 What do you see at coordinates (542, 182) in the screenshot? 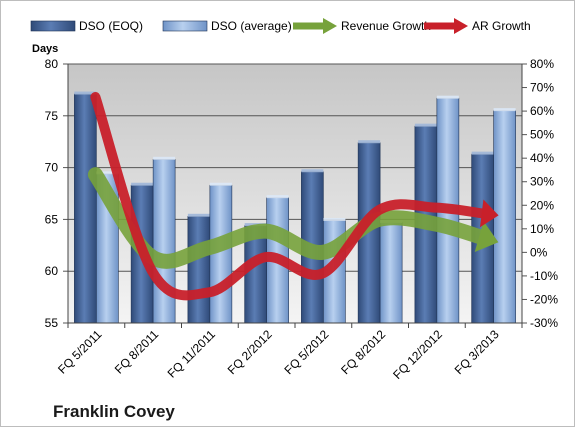
I see `right-tick-label: 30%` at bounding box center [542, 182].